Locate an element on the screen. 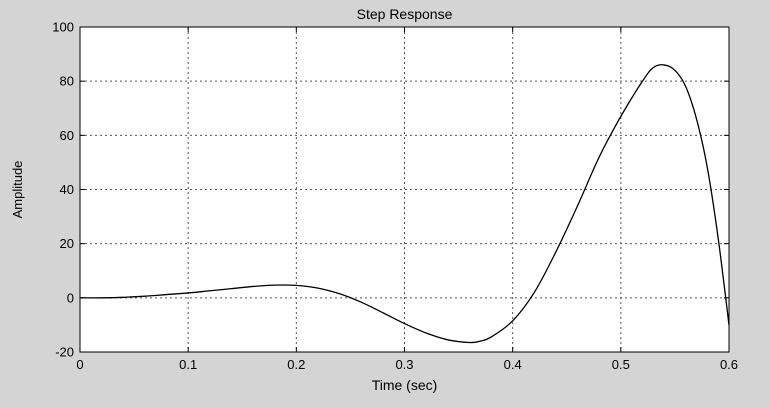 The height and width of the screenshot is (407, 770). chart-title: Step Response is located at coordinates (405, 14).